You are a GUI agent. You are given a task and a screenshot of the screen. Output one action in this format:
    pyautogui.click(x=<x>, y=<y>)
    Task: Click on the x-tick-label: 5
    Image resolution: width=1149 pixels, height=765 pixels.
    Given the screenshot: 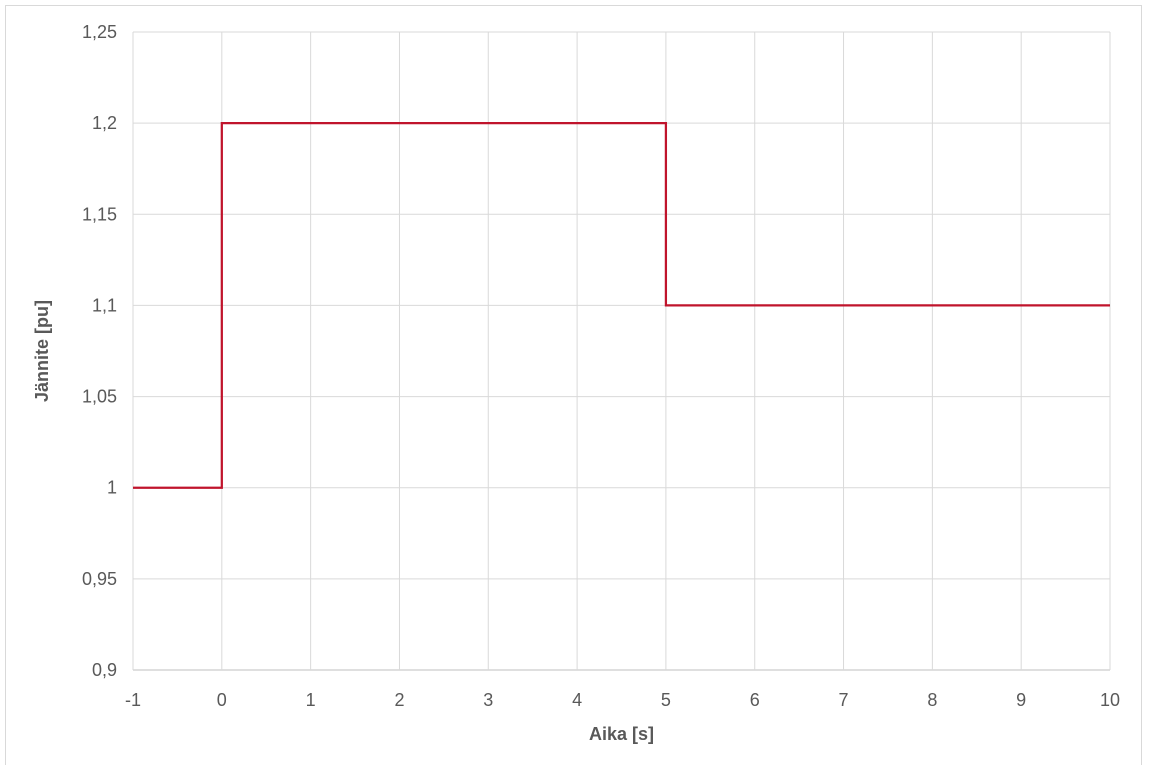 What is the action you would take?
    pyautogui.click(x=666, y=700)
    